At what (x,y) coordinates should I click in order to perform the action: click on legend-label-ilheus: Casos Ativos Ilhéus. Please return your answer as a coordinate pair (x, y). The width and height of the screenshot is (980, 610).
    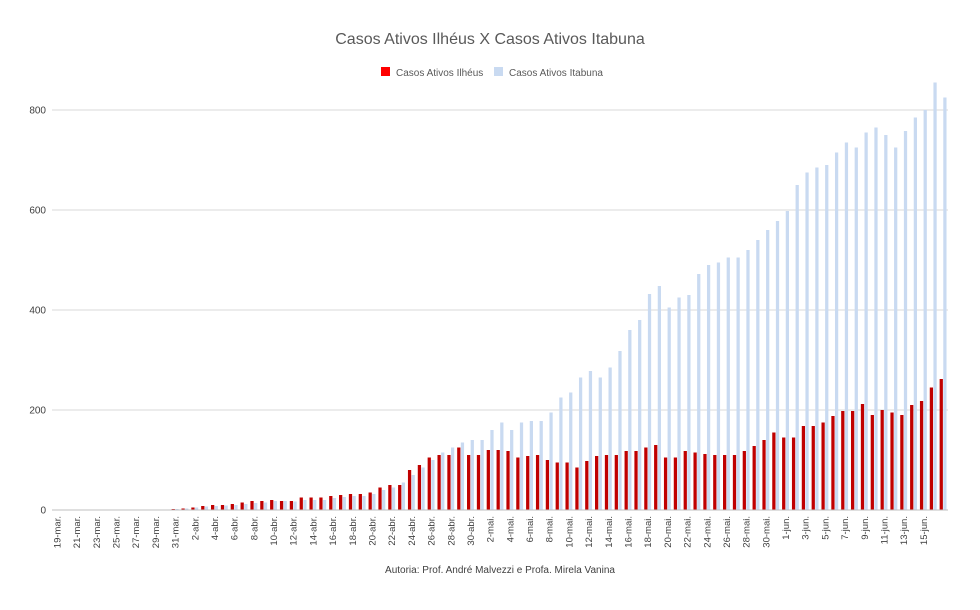
    Looking at the image, I should click on (439, 73).